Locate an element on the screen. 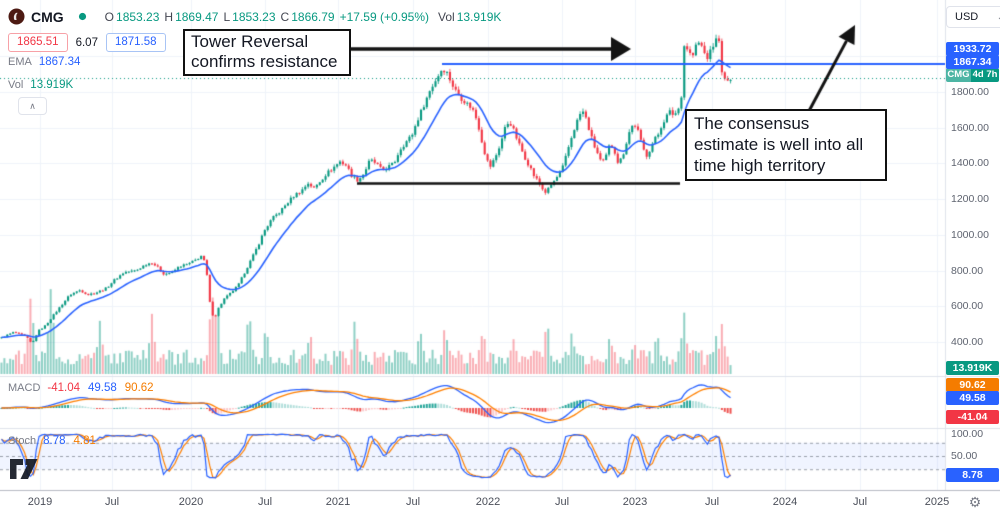  price-axis-label: 1400.00 is located at coordinates (970, 163).